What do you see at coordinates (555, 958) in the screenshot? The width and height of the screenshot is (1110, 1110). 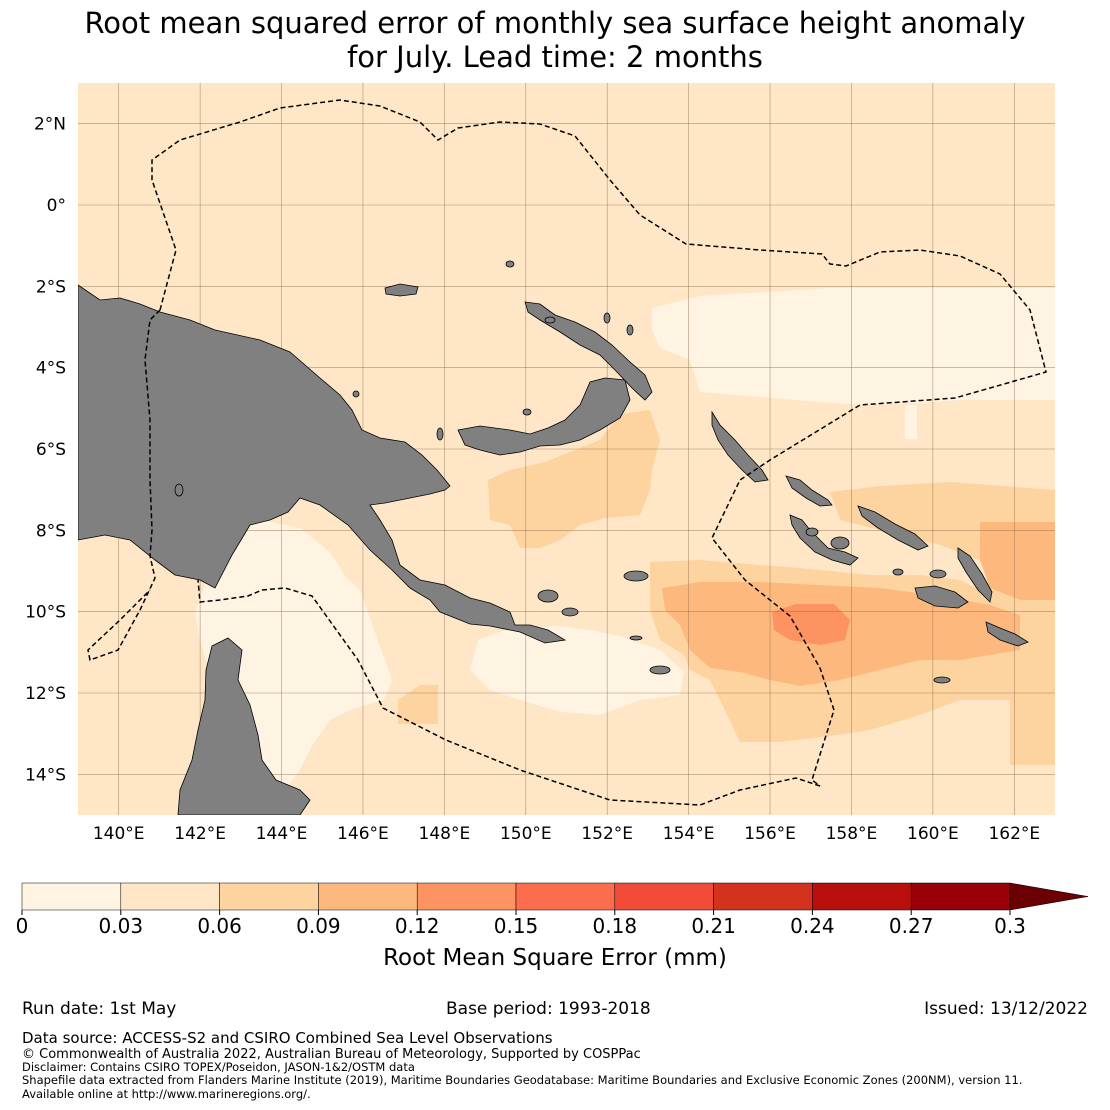 I see `colorbar-title: Root Mean Square Error (mm)` at bounding box center [555, 958].